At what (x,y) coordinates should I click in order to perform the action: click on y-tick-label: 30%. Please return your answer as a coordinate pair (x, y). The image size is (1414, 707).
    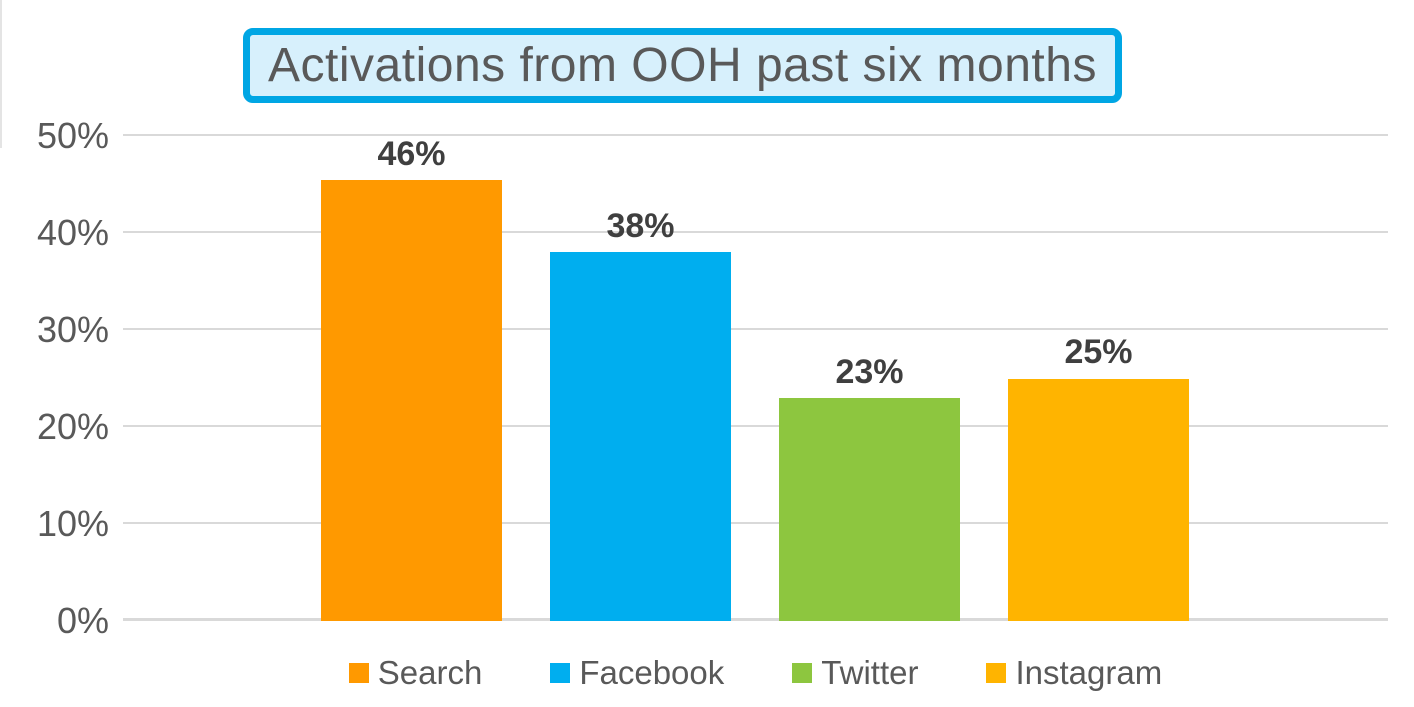
    Looking at the image, I should click on (72, 329).